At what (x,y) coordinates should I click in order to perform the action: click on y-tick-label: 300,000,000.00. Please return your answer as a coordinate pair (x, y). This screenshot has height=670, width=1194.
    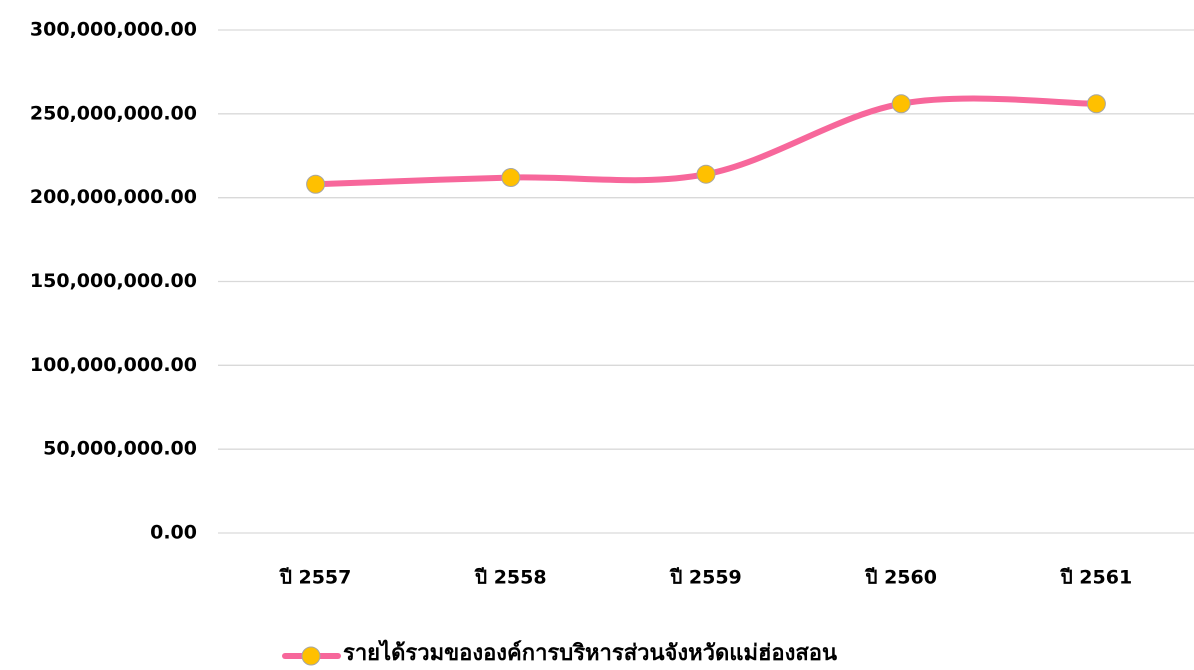
    Looking at the image, I should click on (113, 30).